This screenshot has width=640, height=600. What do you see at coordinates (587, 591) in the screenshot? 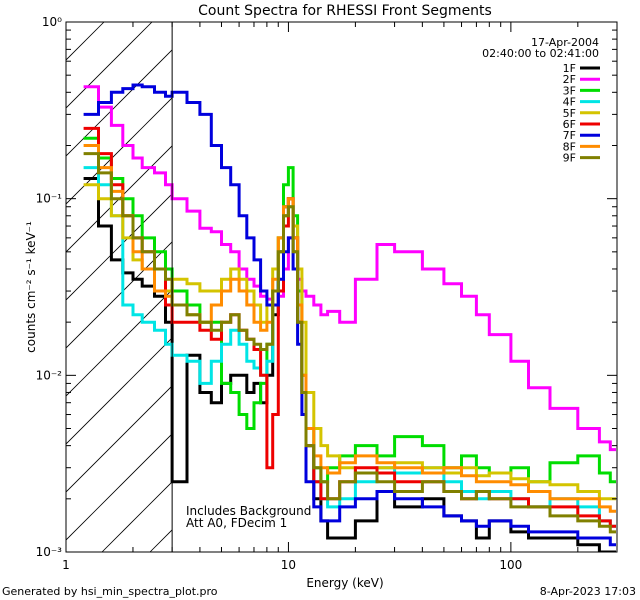
I see `footer-timestamp: 8-Apr-2023 17:03` at bounding box center [587, 591].